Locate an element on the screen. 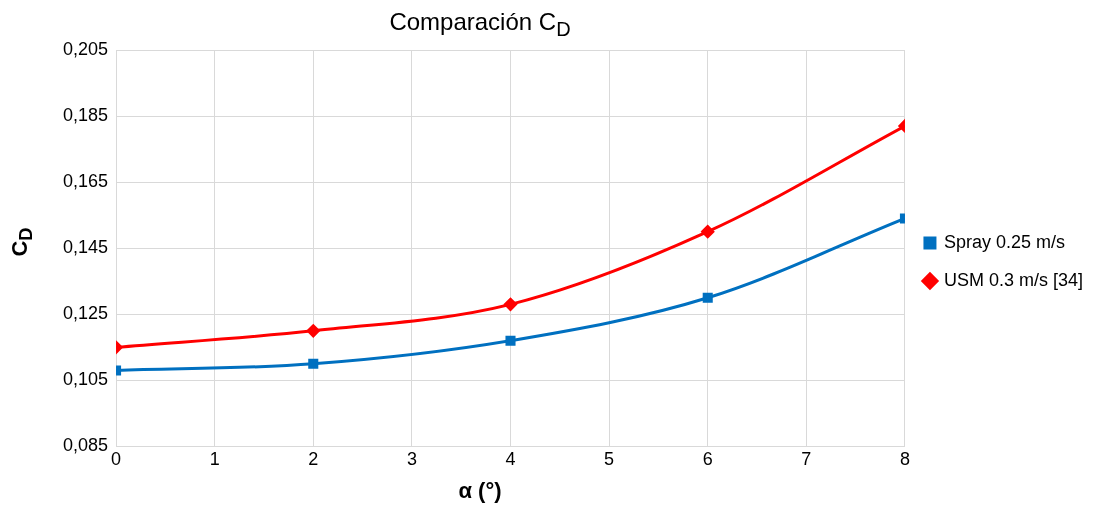  y-tick-label: 0,145 is located at coordinates (86, 247).